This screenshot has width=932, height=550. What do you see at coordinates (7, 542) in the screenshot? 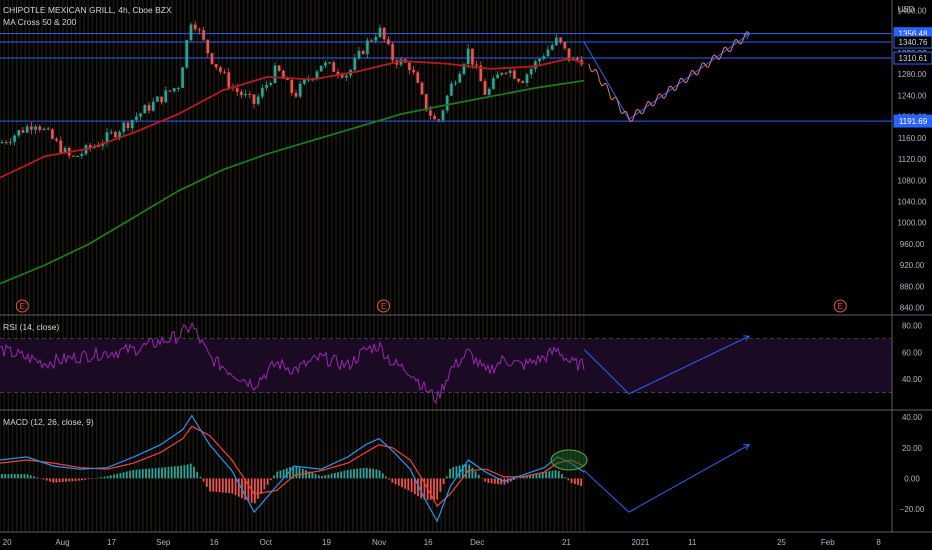
I see `x-tick-label: 20` at bounding box center [7, 542].